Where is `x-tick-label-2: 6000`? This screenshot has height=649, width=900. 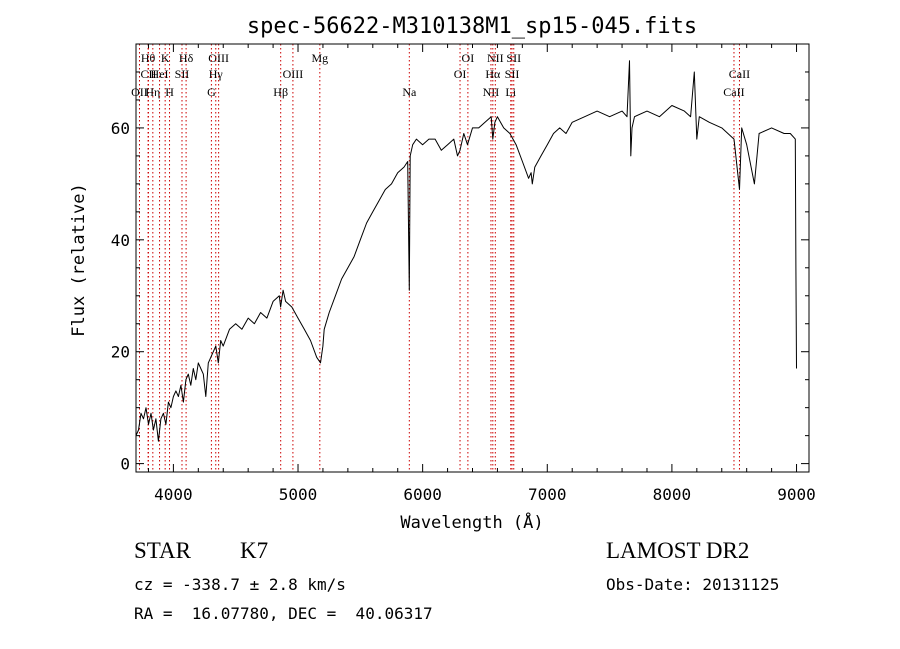 x-tick-label-2: 6000 is located at coordinates (422, 494).